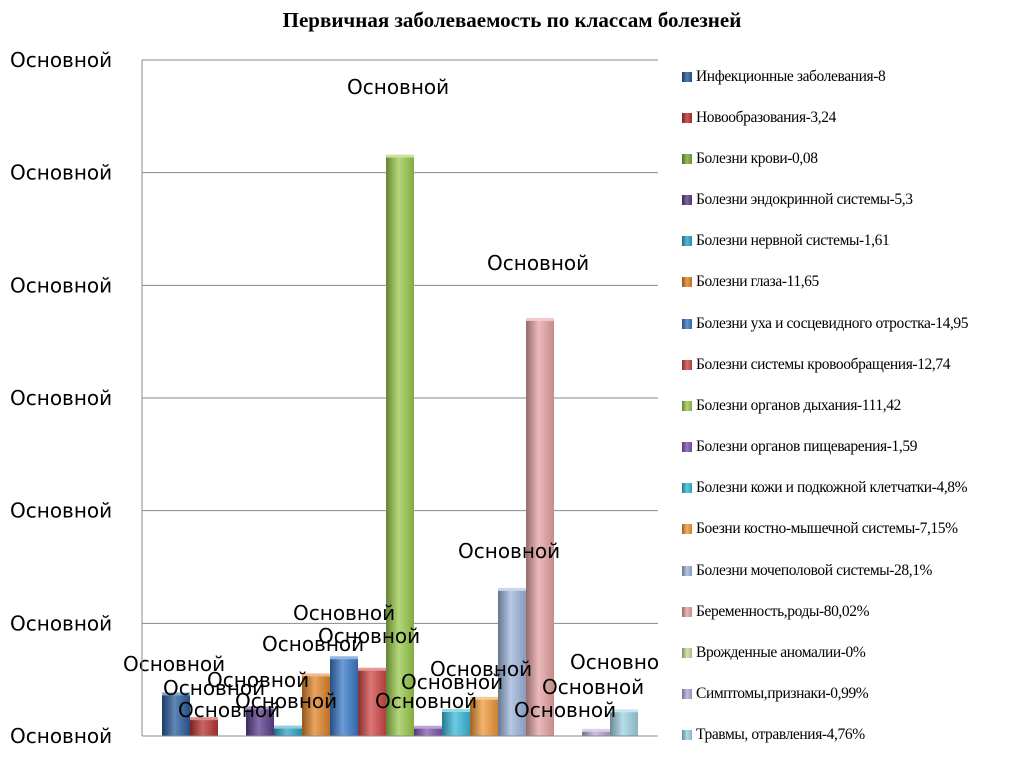 The image size is (1024, 768). What do you see at coordinates (814, 570) in the screenshot?
I see `legend-label: Болезни мочеполовой системы-28,1%` at bounding box center [814, 570].